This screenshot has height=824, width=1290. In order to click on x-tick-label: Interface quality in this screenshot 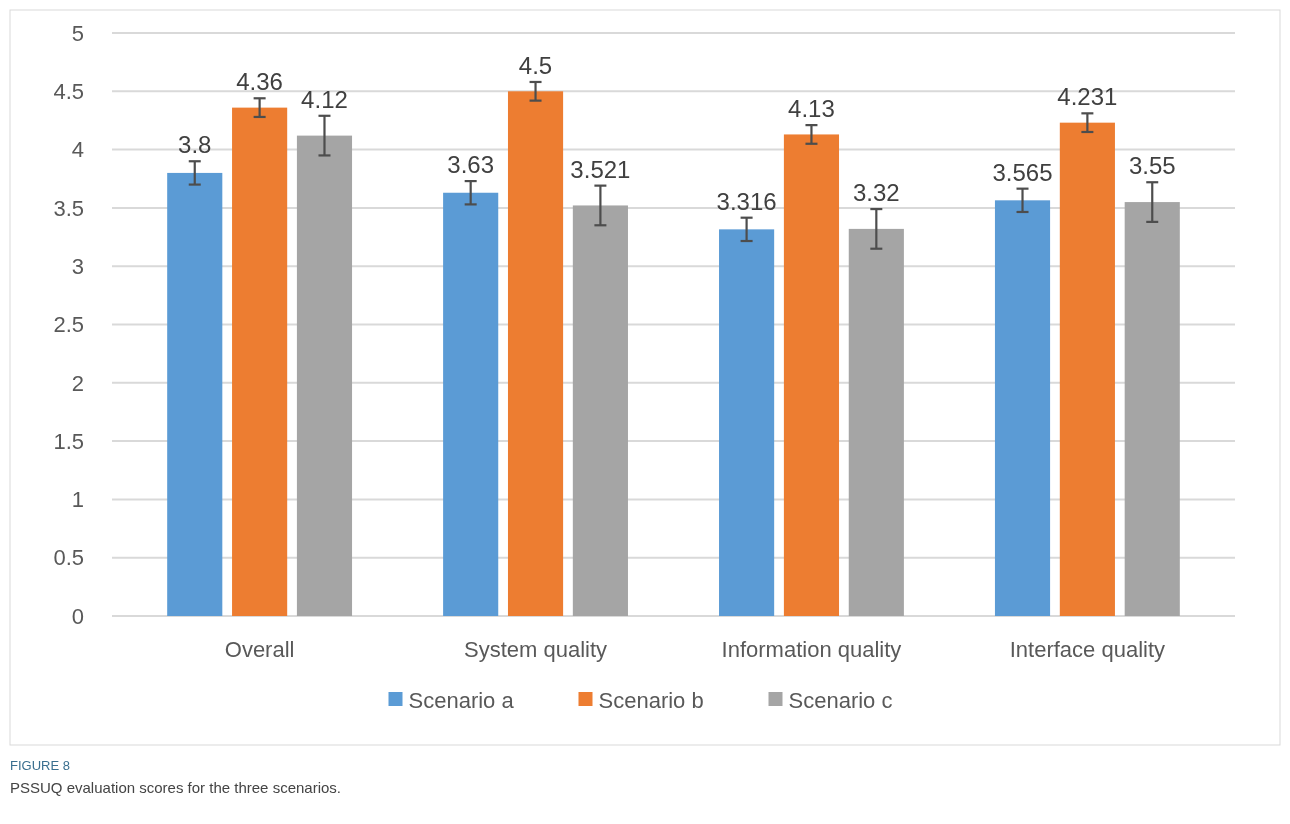, I will do `click(1087, 649)`.